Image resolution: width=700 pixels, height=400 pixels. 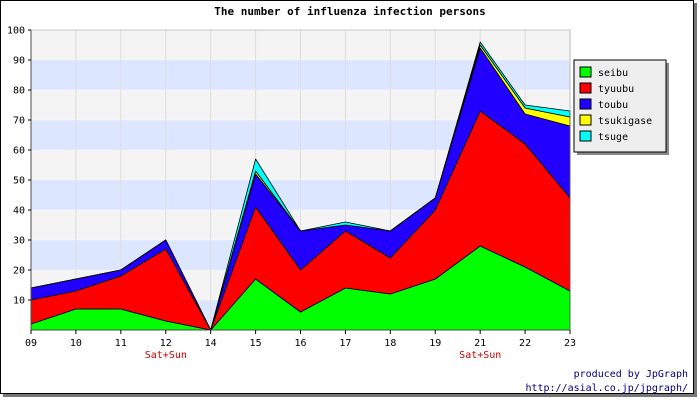 What do you see at coordinates (585, 136) in the screenshot?
I see `legend-swatch-tsuge` at bounding box center [585, 136].